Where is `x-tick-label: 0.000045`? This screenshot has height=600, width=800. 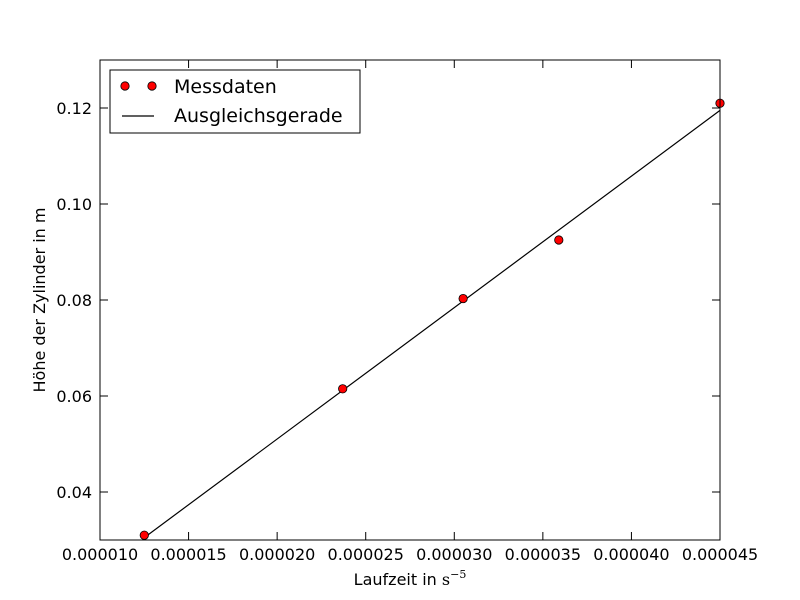 x-tick-label: 0.000045 is located at coordinates (720, 554).